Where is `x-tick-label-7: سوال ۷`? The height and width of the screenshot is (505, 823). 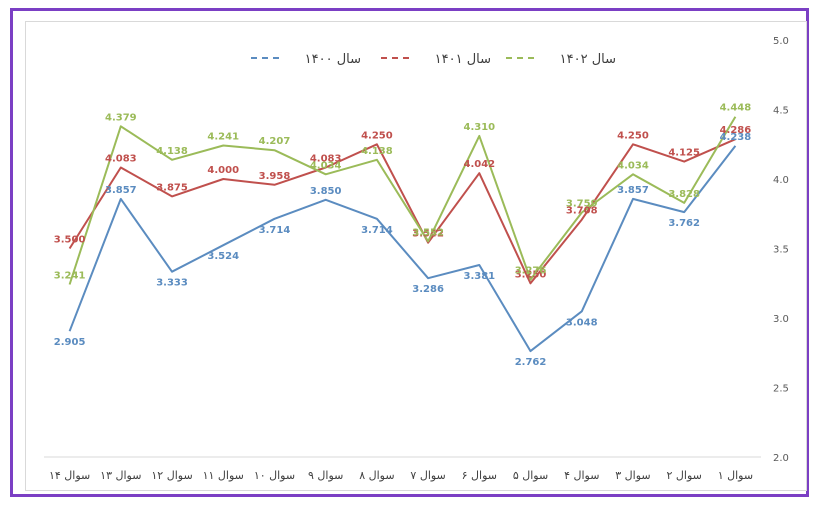
x-tick-label-7: سوال ۷ is located at coordinates (427, 475).